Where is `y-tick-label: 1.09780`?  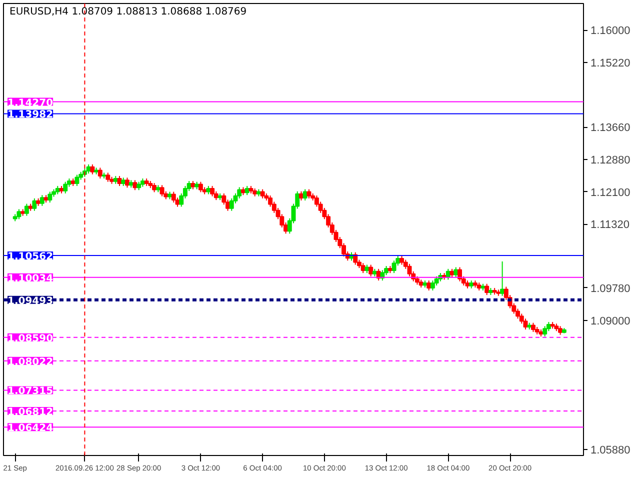 y-tick-label: 1.09780 is located at coordinates (610, 288).